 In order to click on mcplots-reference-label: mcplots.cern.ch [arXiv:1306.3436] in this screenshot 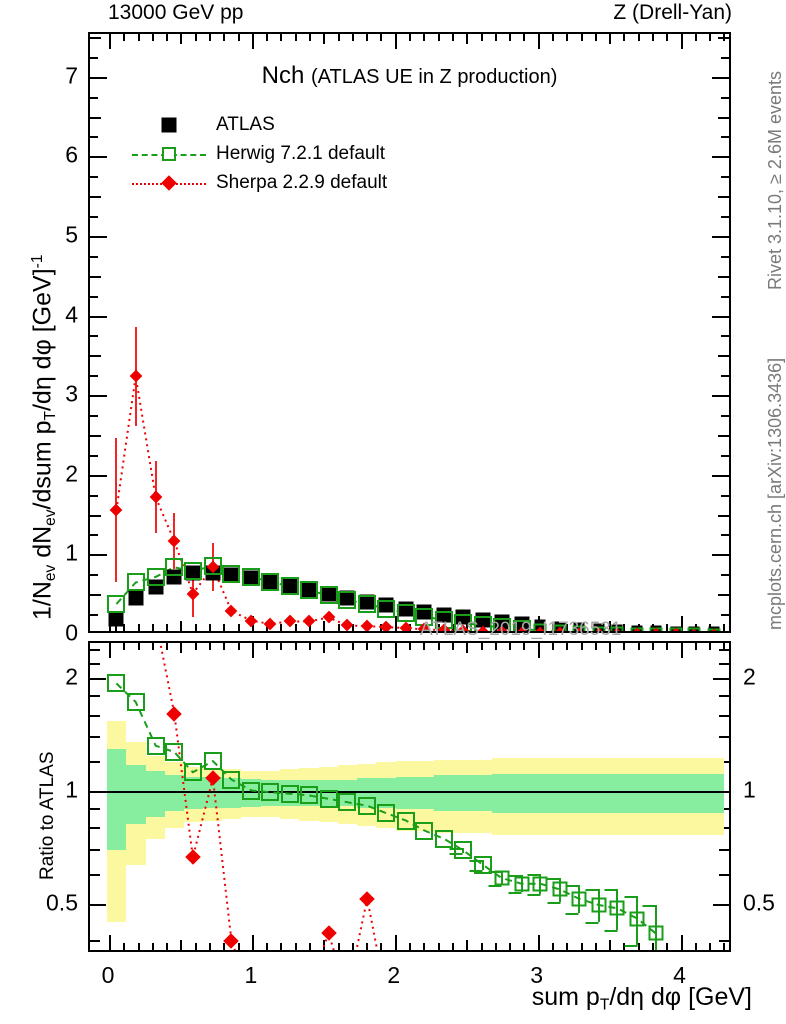, I will do `click(775, 493)`.